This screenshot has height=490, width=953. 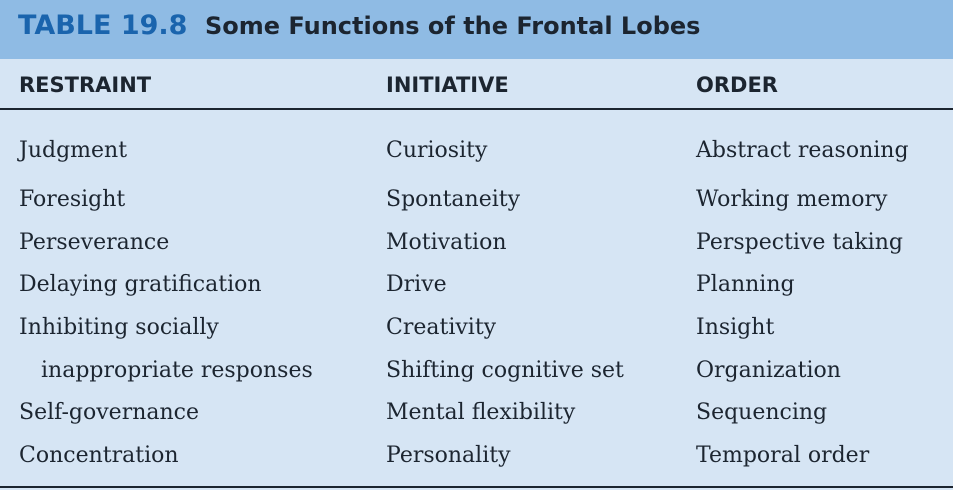 I want to click on table-number: TABLE 19.8, so click(x=103, y=25).